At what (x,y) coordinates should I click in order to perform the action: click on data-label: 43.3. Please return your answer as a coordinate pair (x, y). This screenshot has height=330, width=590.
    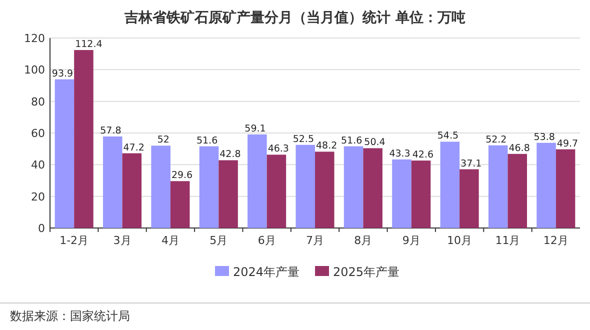
    Looking at the image, I should click on (399, 154).